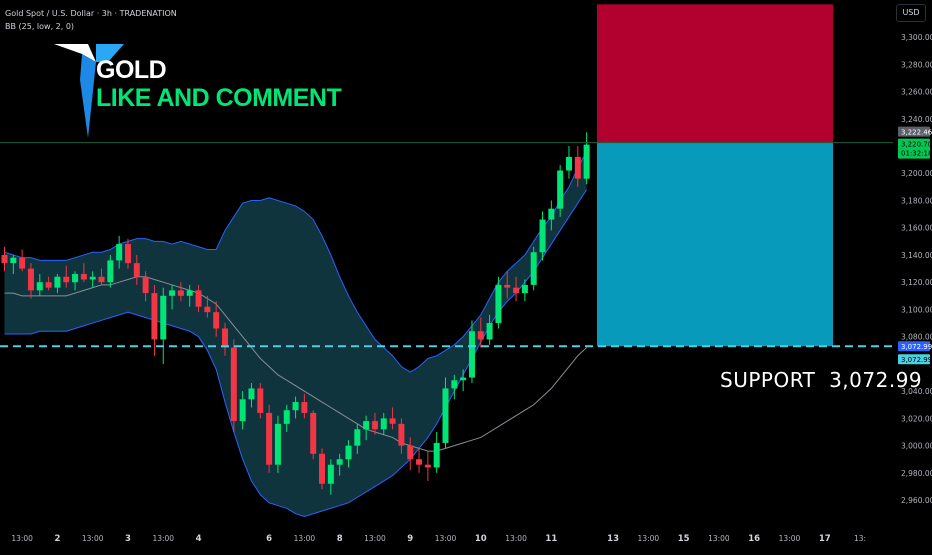 The image size is (932, 555). Describe the element at coordinates (128, 539) in the screenshot. I see `x-tick-label: 3` at that location.